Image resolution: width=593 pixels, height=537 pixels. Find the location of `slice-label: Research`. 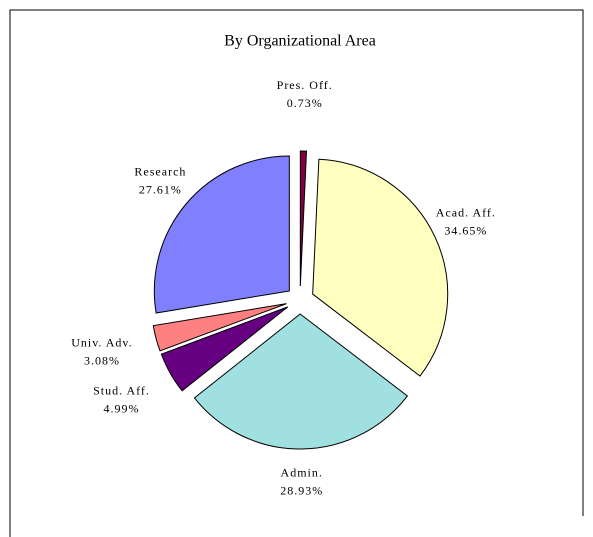

slice-label: Research is located at coordinates (160, 171).